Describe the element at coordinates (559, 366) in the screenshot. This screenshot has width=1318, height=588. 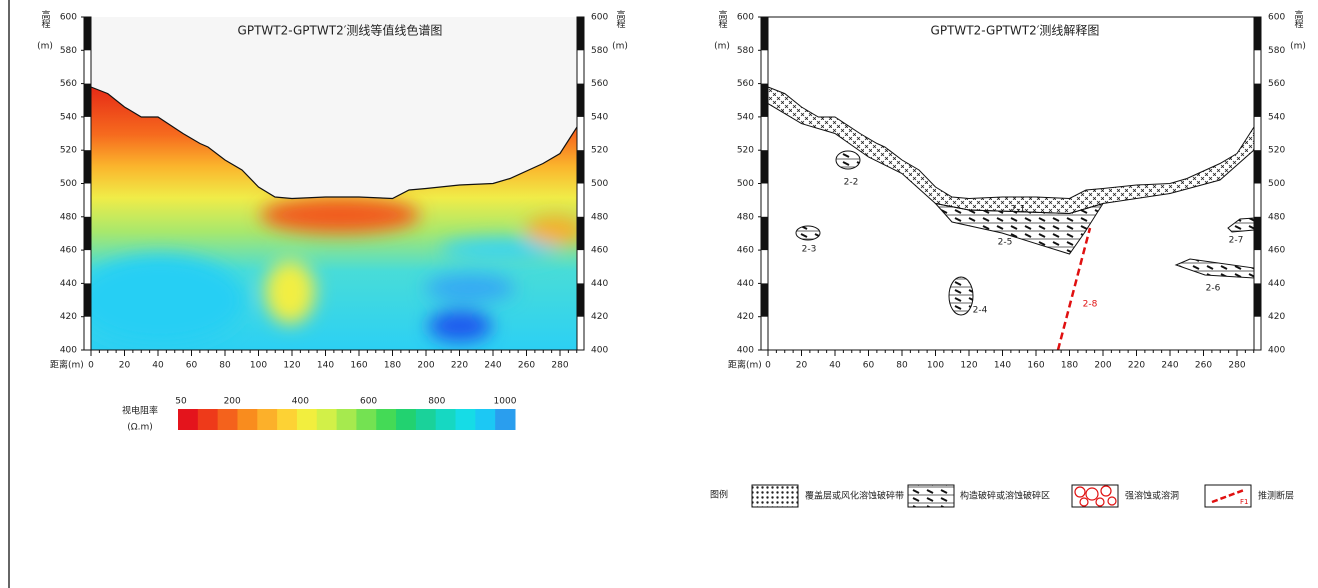
I see `x-tick-label: 280` at that location.